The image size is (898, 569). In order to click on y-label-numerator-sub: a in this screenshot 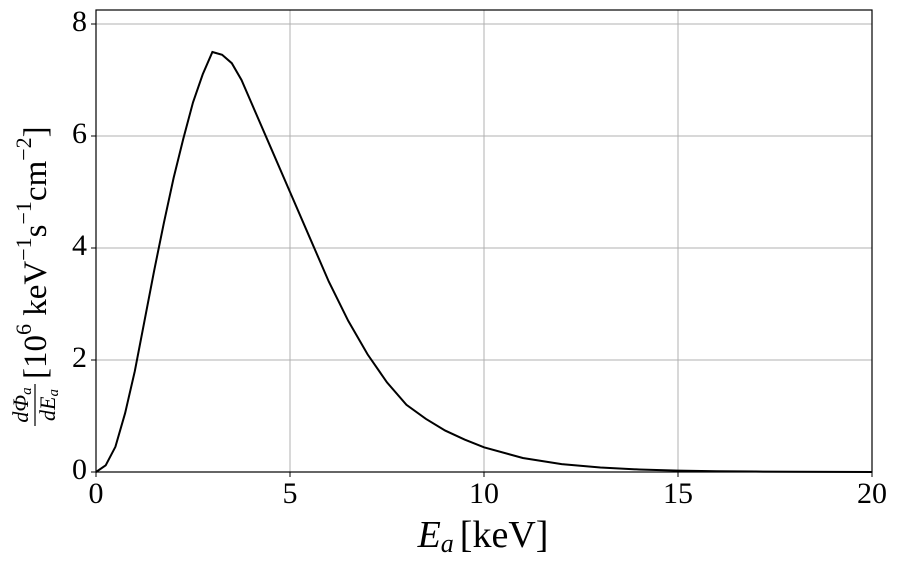, I will do `click(27, 391)`.